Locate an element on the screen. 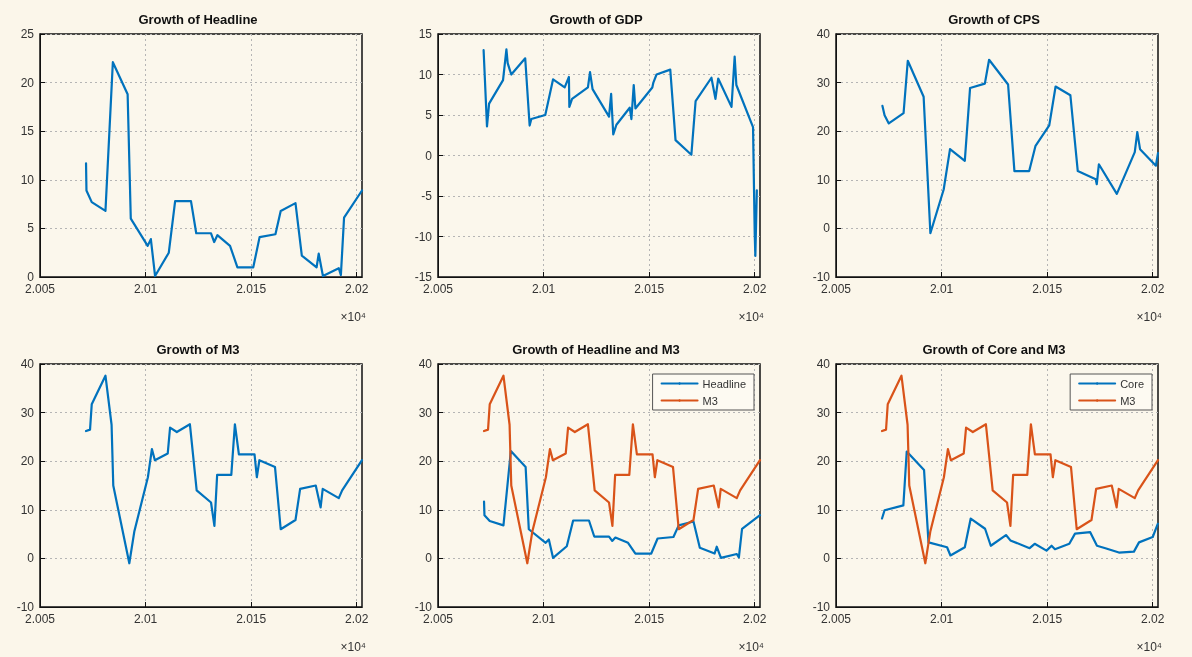  legend-label: Headline is located at coordinates (724, 383).